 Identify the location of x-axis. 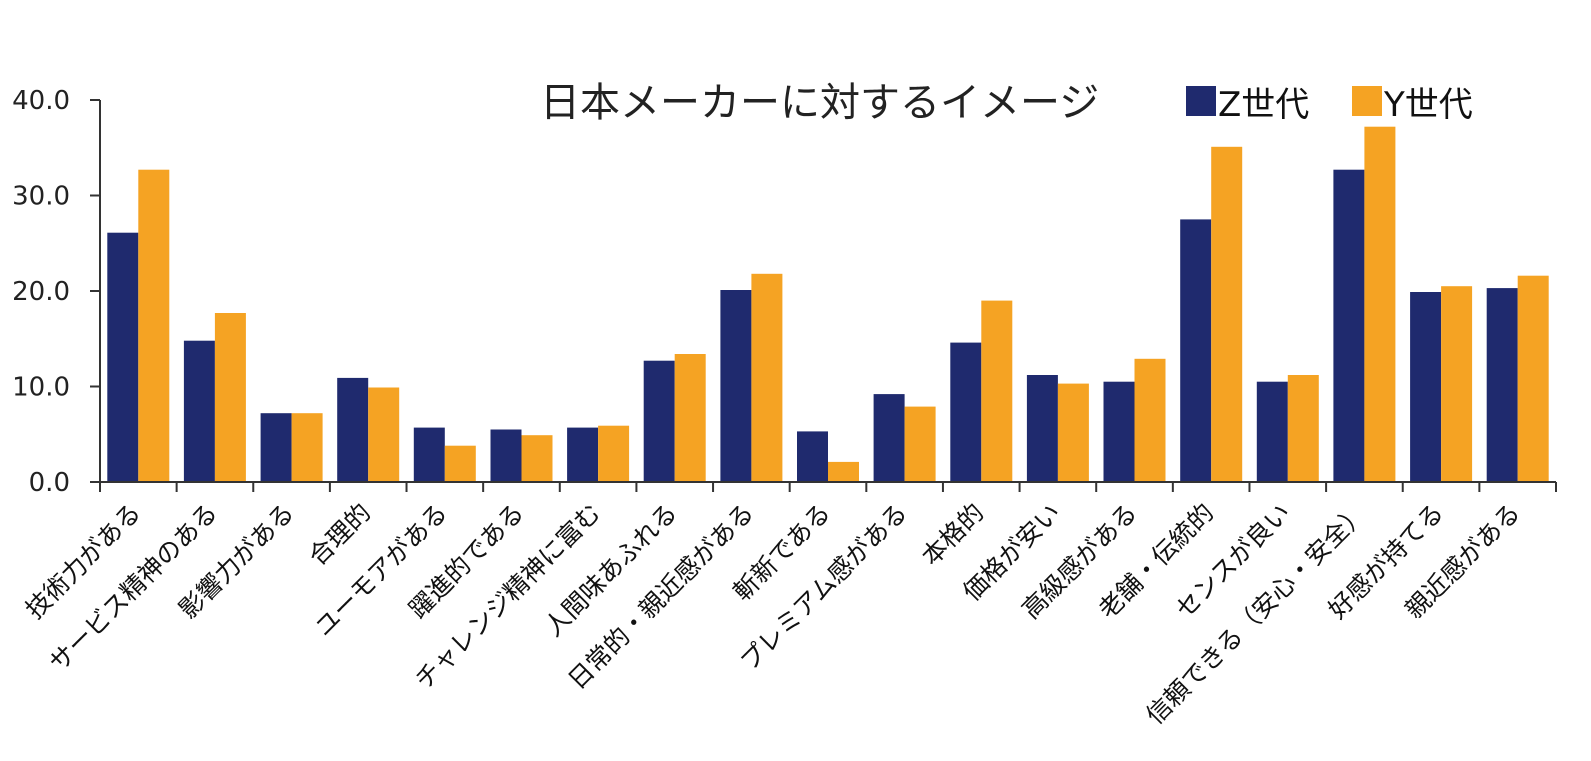
(828, 486).